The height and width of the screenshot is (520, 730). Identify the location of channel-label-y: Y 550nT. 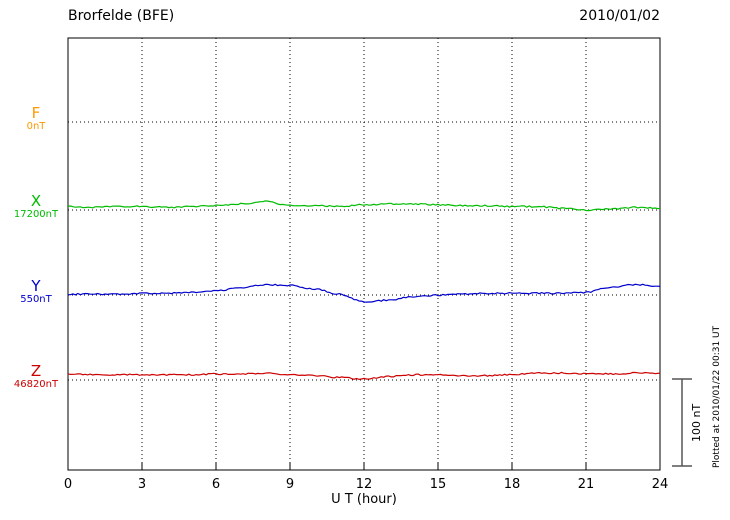
(36, 291).